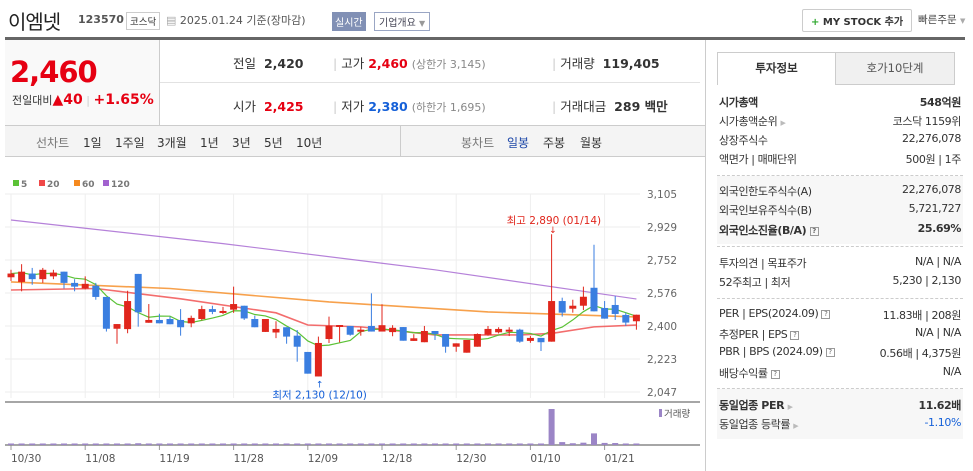 This screenshot has width=973, height=471. I want to click on ma5-line, so click(323, 309).